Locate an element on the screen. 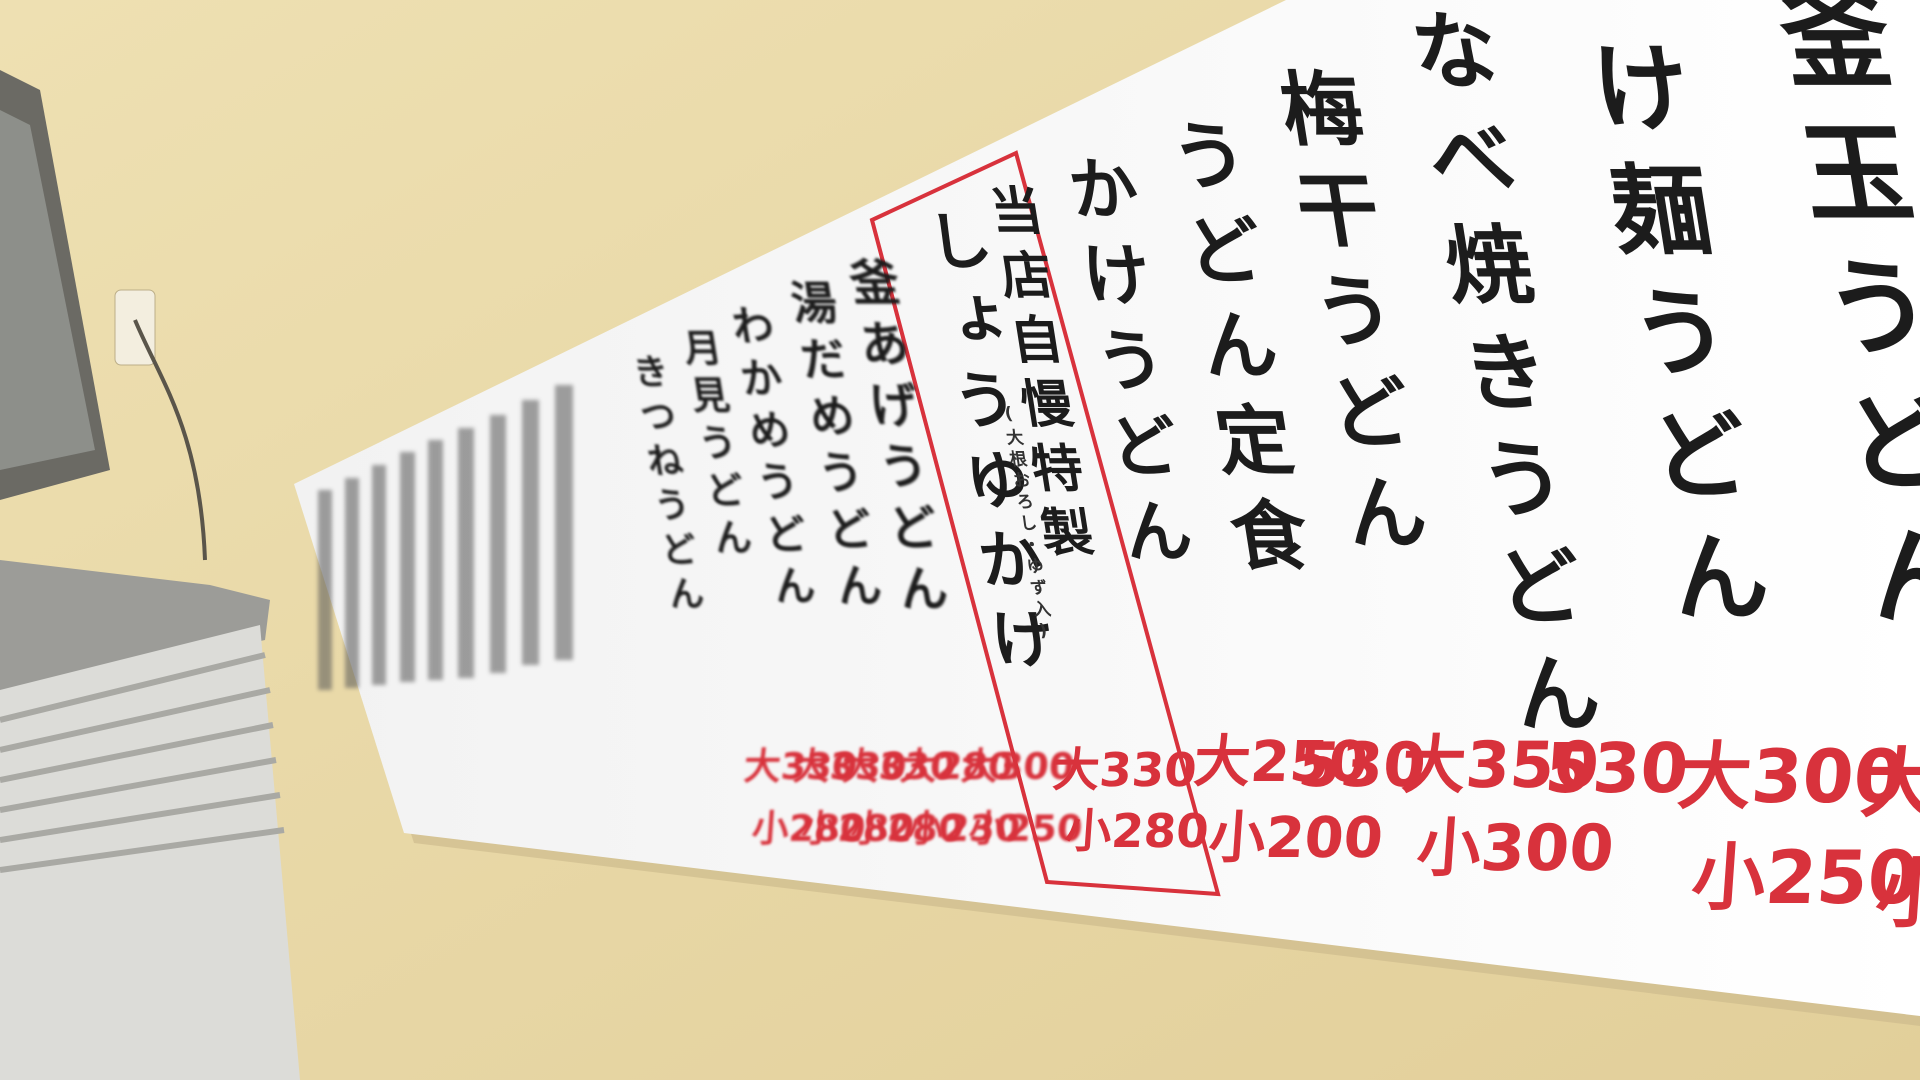 This screenshot has width=1920, height=1080. ac-unit is located at coordinates (150, 852).